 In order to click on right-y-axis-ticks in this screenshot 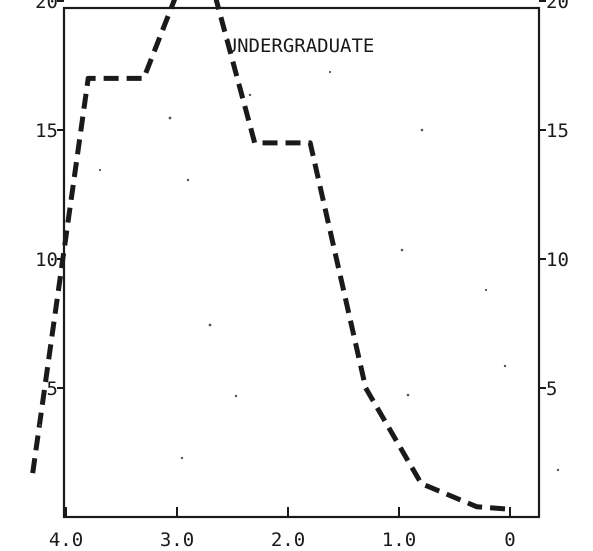, I will do `click(542, 194)`.